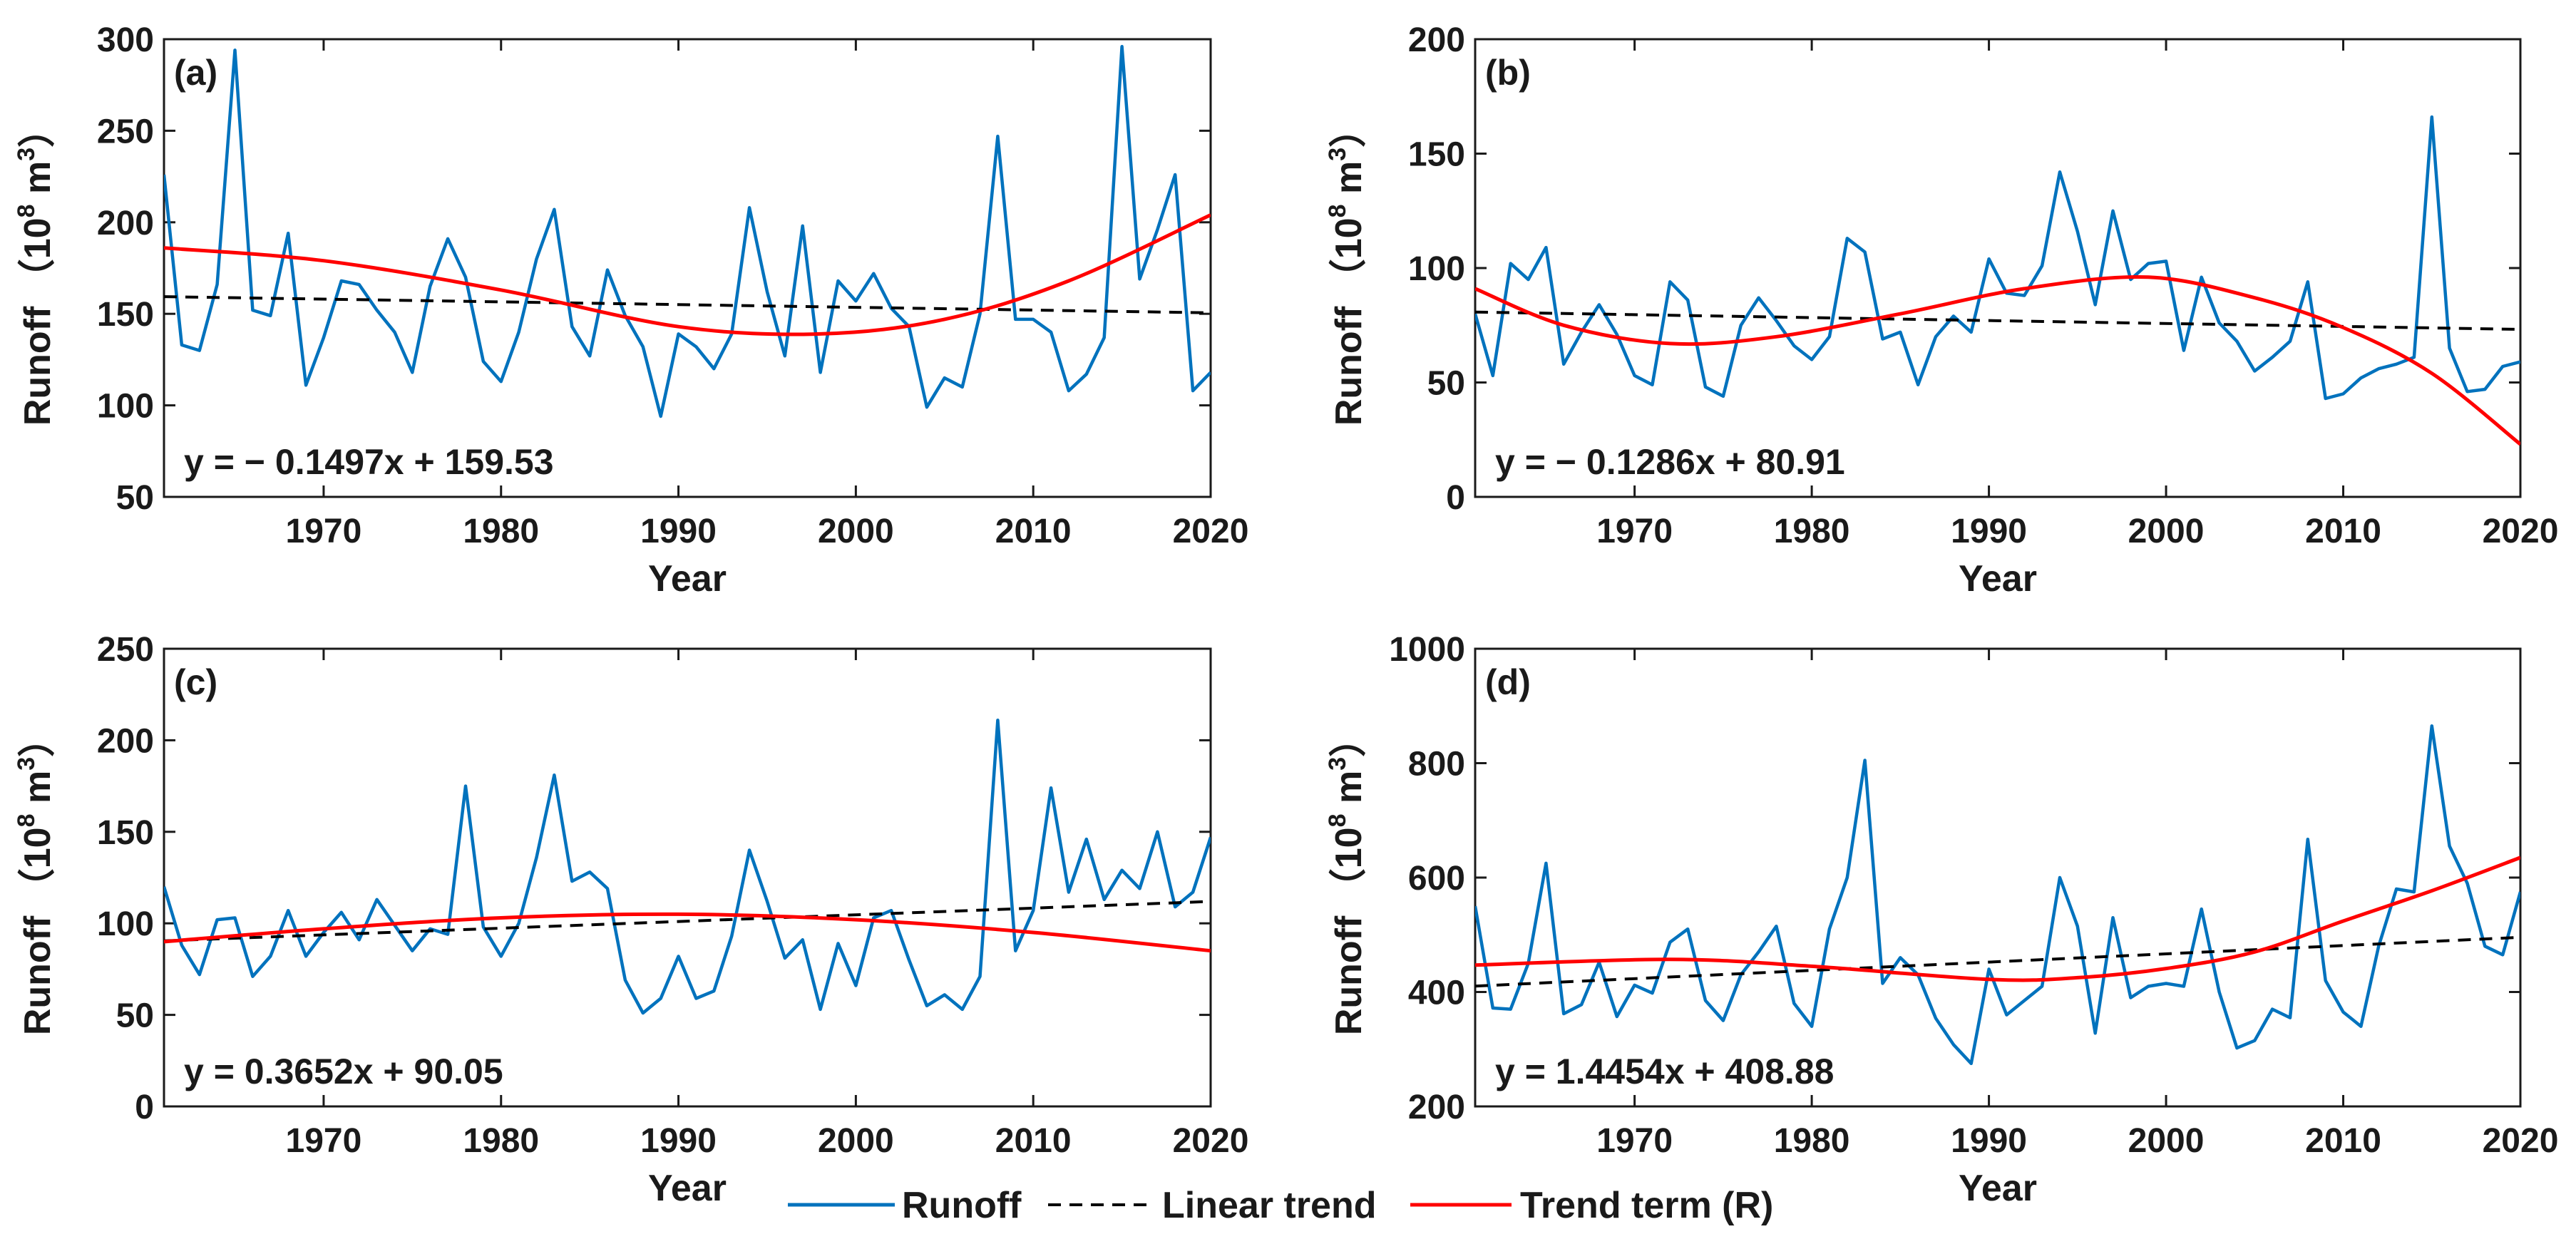 The width and height of the screenshot is (2576, 1244). What do you see at coordinates (1436, 879) in the screenshot?
I see `y-tick-label: 600` at bounding box center [1436, 879].